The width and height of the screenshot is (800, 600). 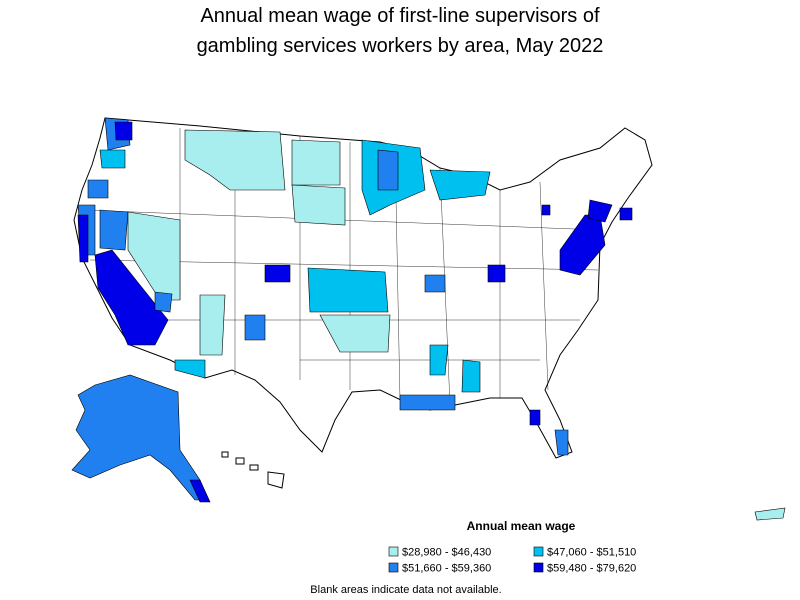 I want to click on puerto-rico, so click(x=770, y=514).